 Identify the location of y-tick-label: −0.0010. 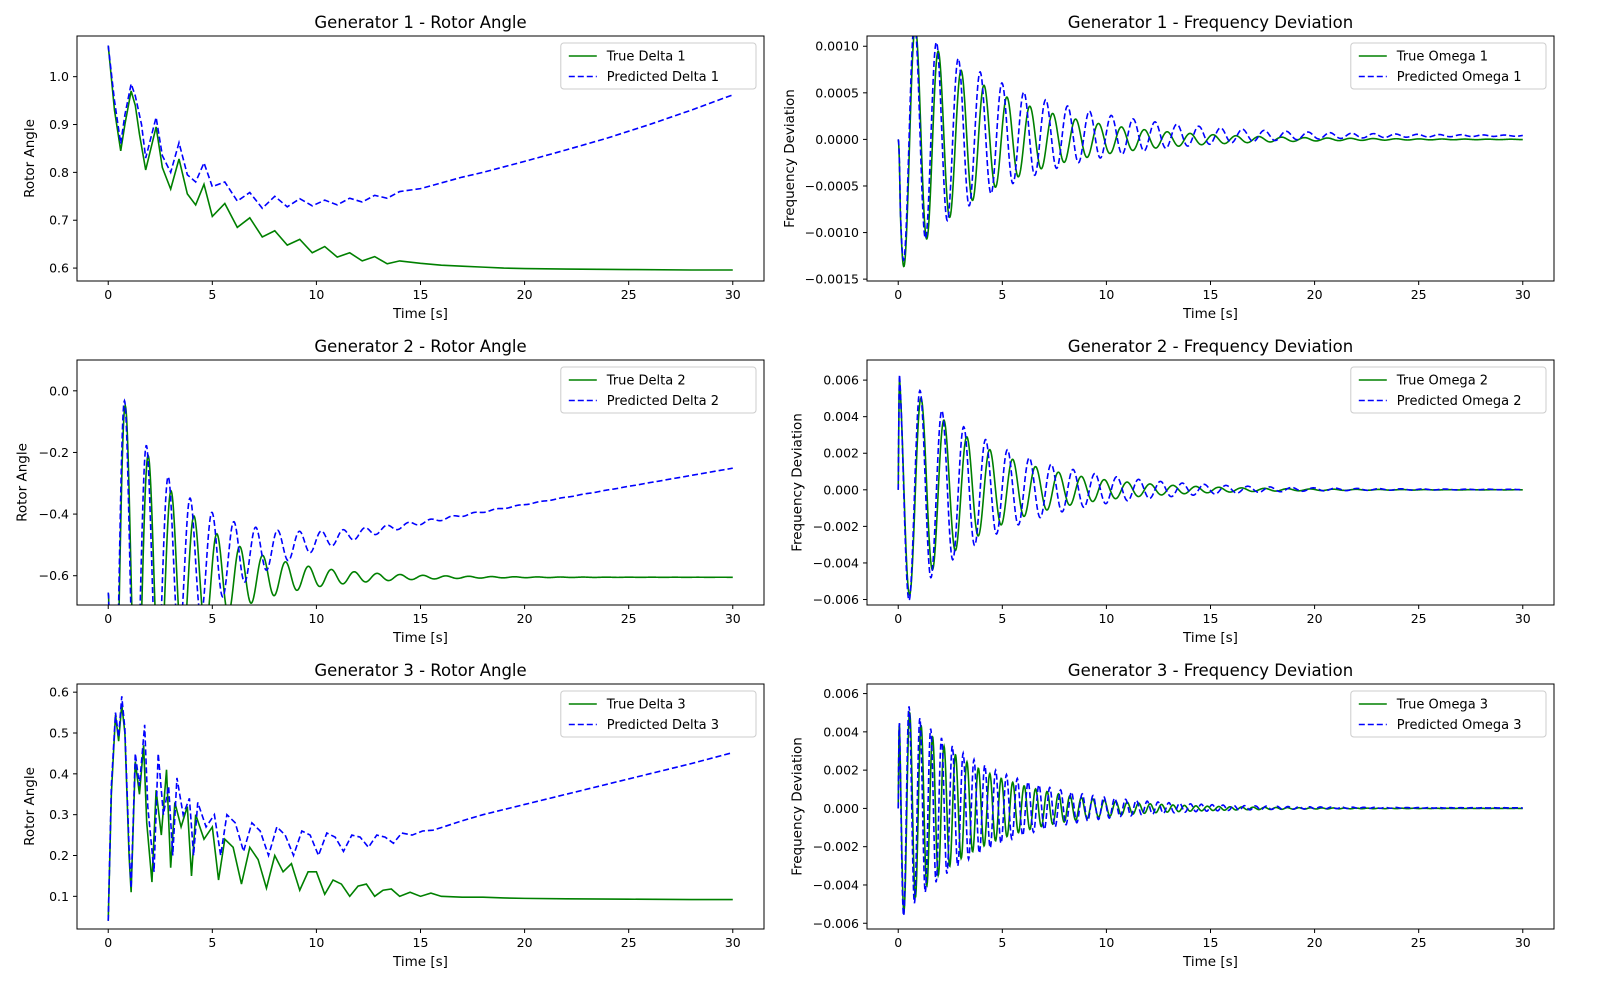
(832, 232).